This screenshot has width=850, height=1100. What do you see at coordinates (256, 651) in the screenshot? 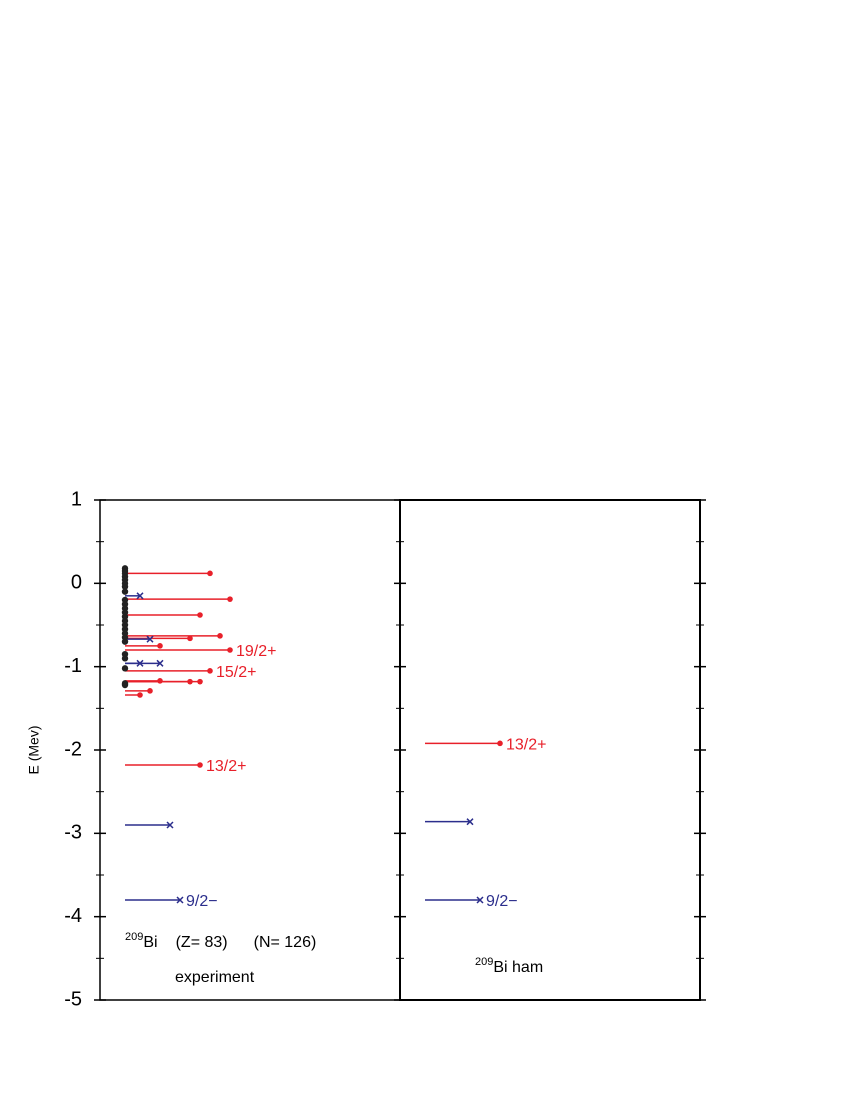
I see `level-label: 19/2+` at bounding box center [256, 651].